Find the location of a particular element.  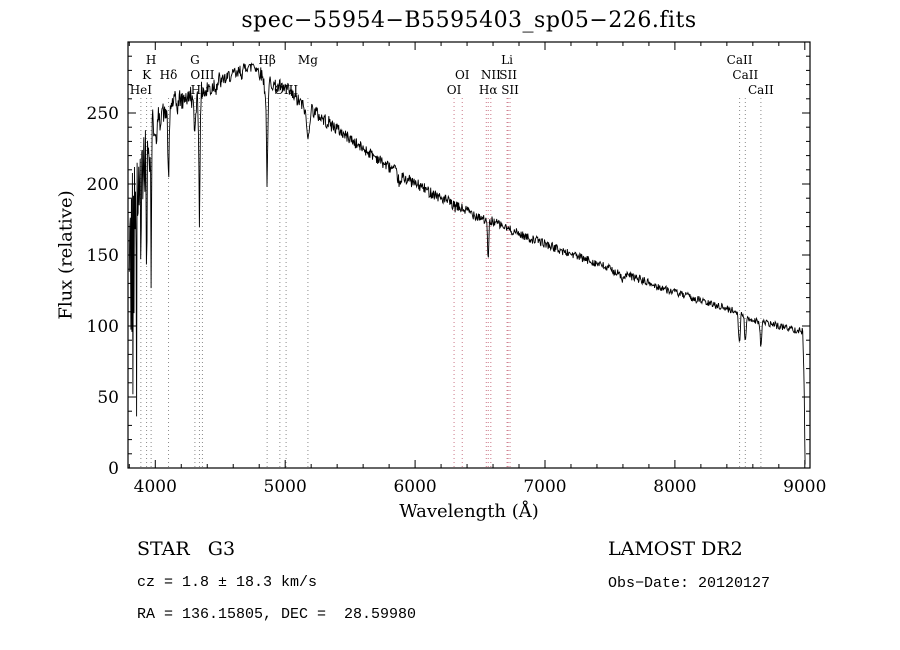

spectral-line-label: Hβ is located at coordinates (266, 60).